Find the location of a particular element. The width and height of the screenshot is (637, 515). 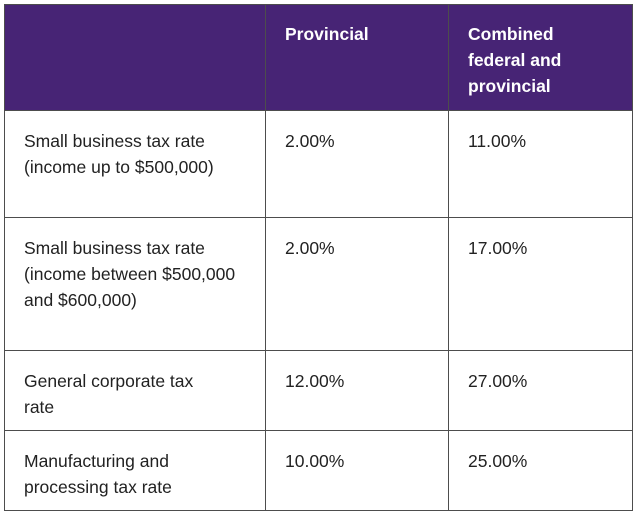

header-empty is located at coordinates (135, 57).